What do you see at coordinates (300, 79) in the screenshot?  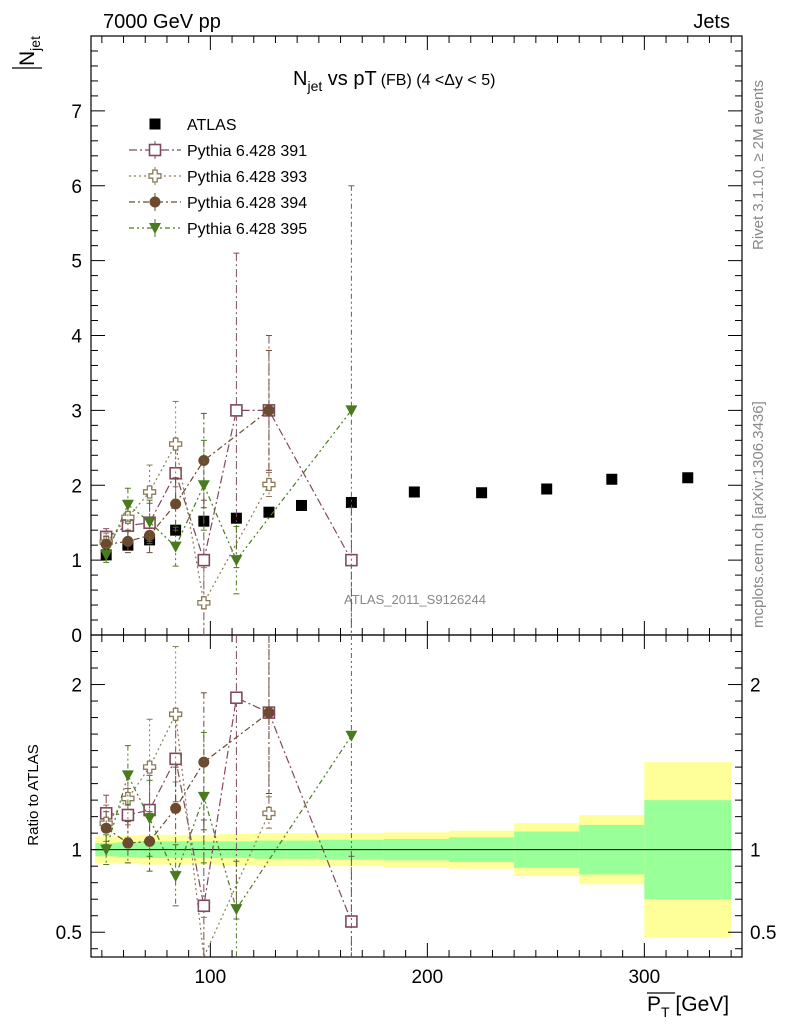 I see `chart-title-main: N` at bounding box center [300, 79].